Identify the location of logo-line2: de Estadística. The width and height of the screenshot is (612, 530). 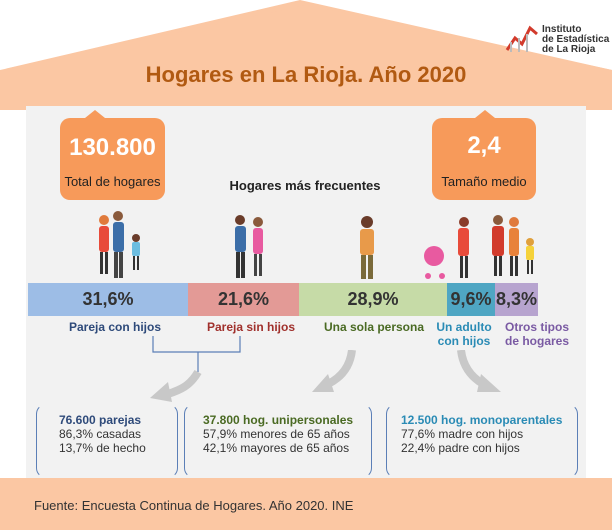
(576, 39).